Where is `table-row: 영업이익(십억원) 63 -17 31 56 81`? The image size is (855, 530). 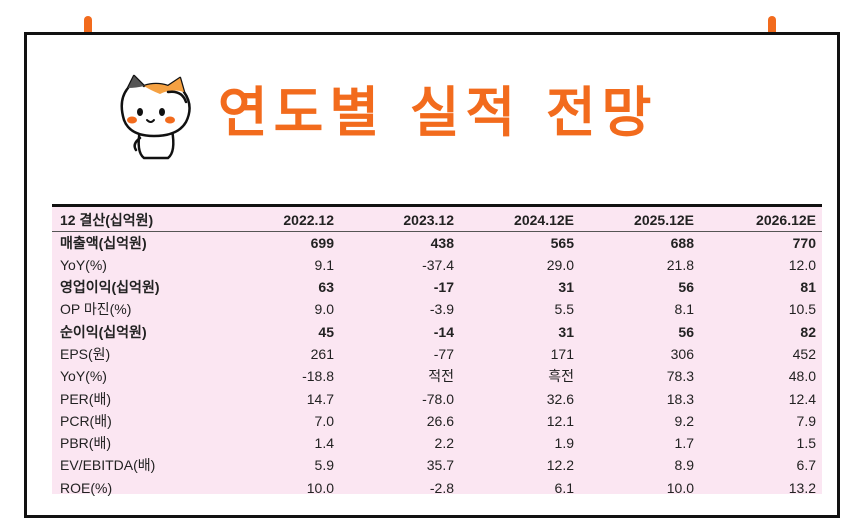
table-row: 영업이익(십억원) 63 -17 31 56 81 is located at coordinates (437, 287).